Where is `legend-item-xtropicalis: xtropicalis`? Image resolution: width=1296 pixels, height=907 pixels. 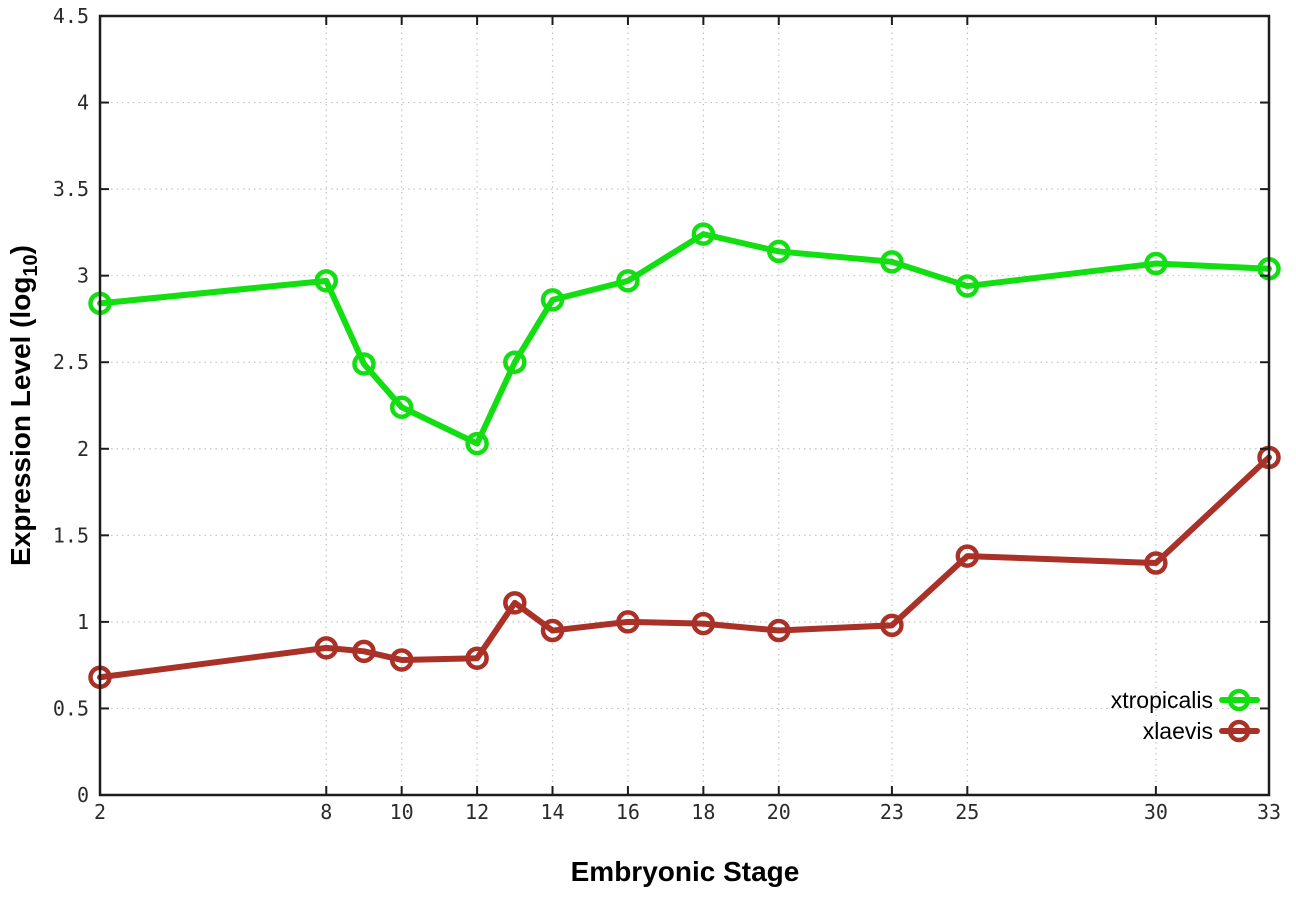 legend-item-xtropicalis: xtropicalis is located at coordinates (1185, 700).